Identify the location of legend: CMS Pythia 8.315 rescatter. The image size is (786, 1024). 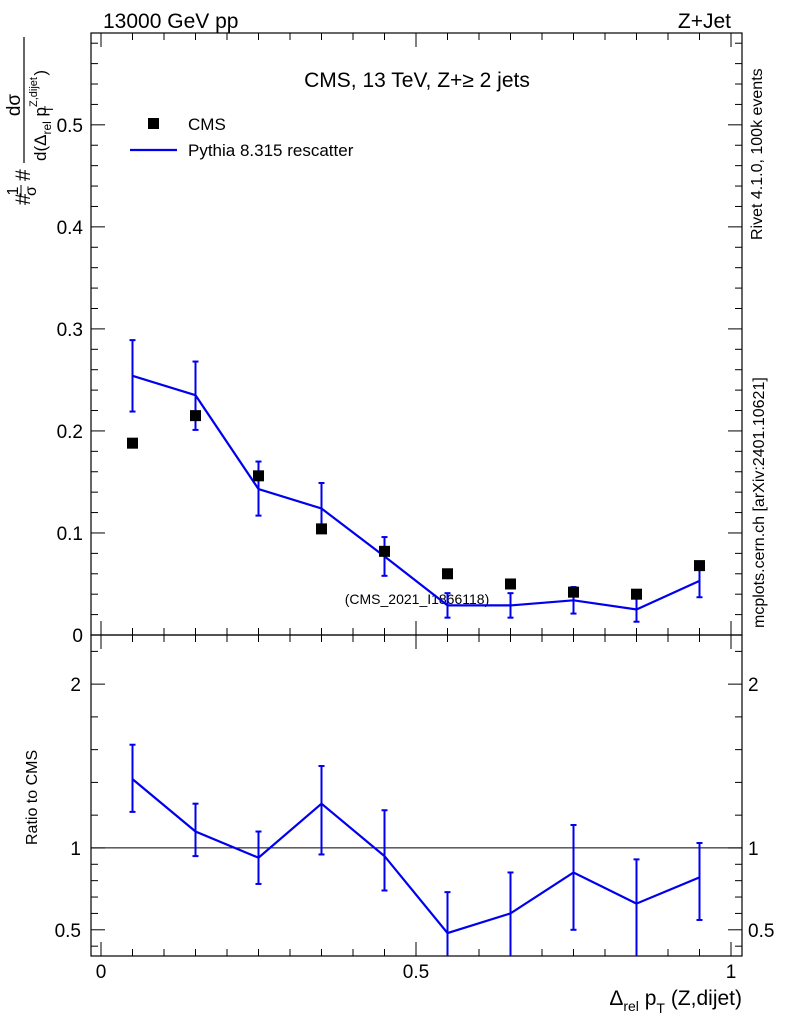
(242, 137).